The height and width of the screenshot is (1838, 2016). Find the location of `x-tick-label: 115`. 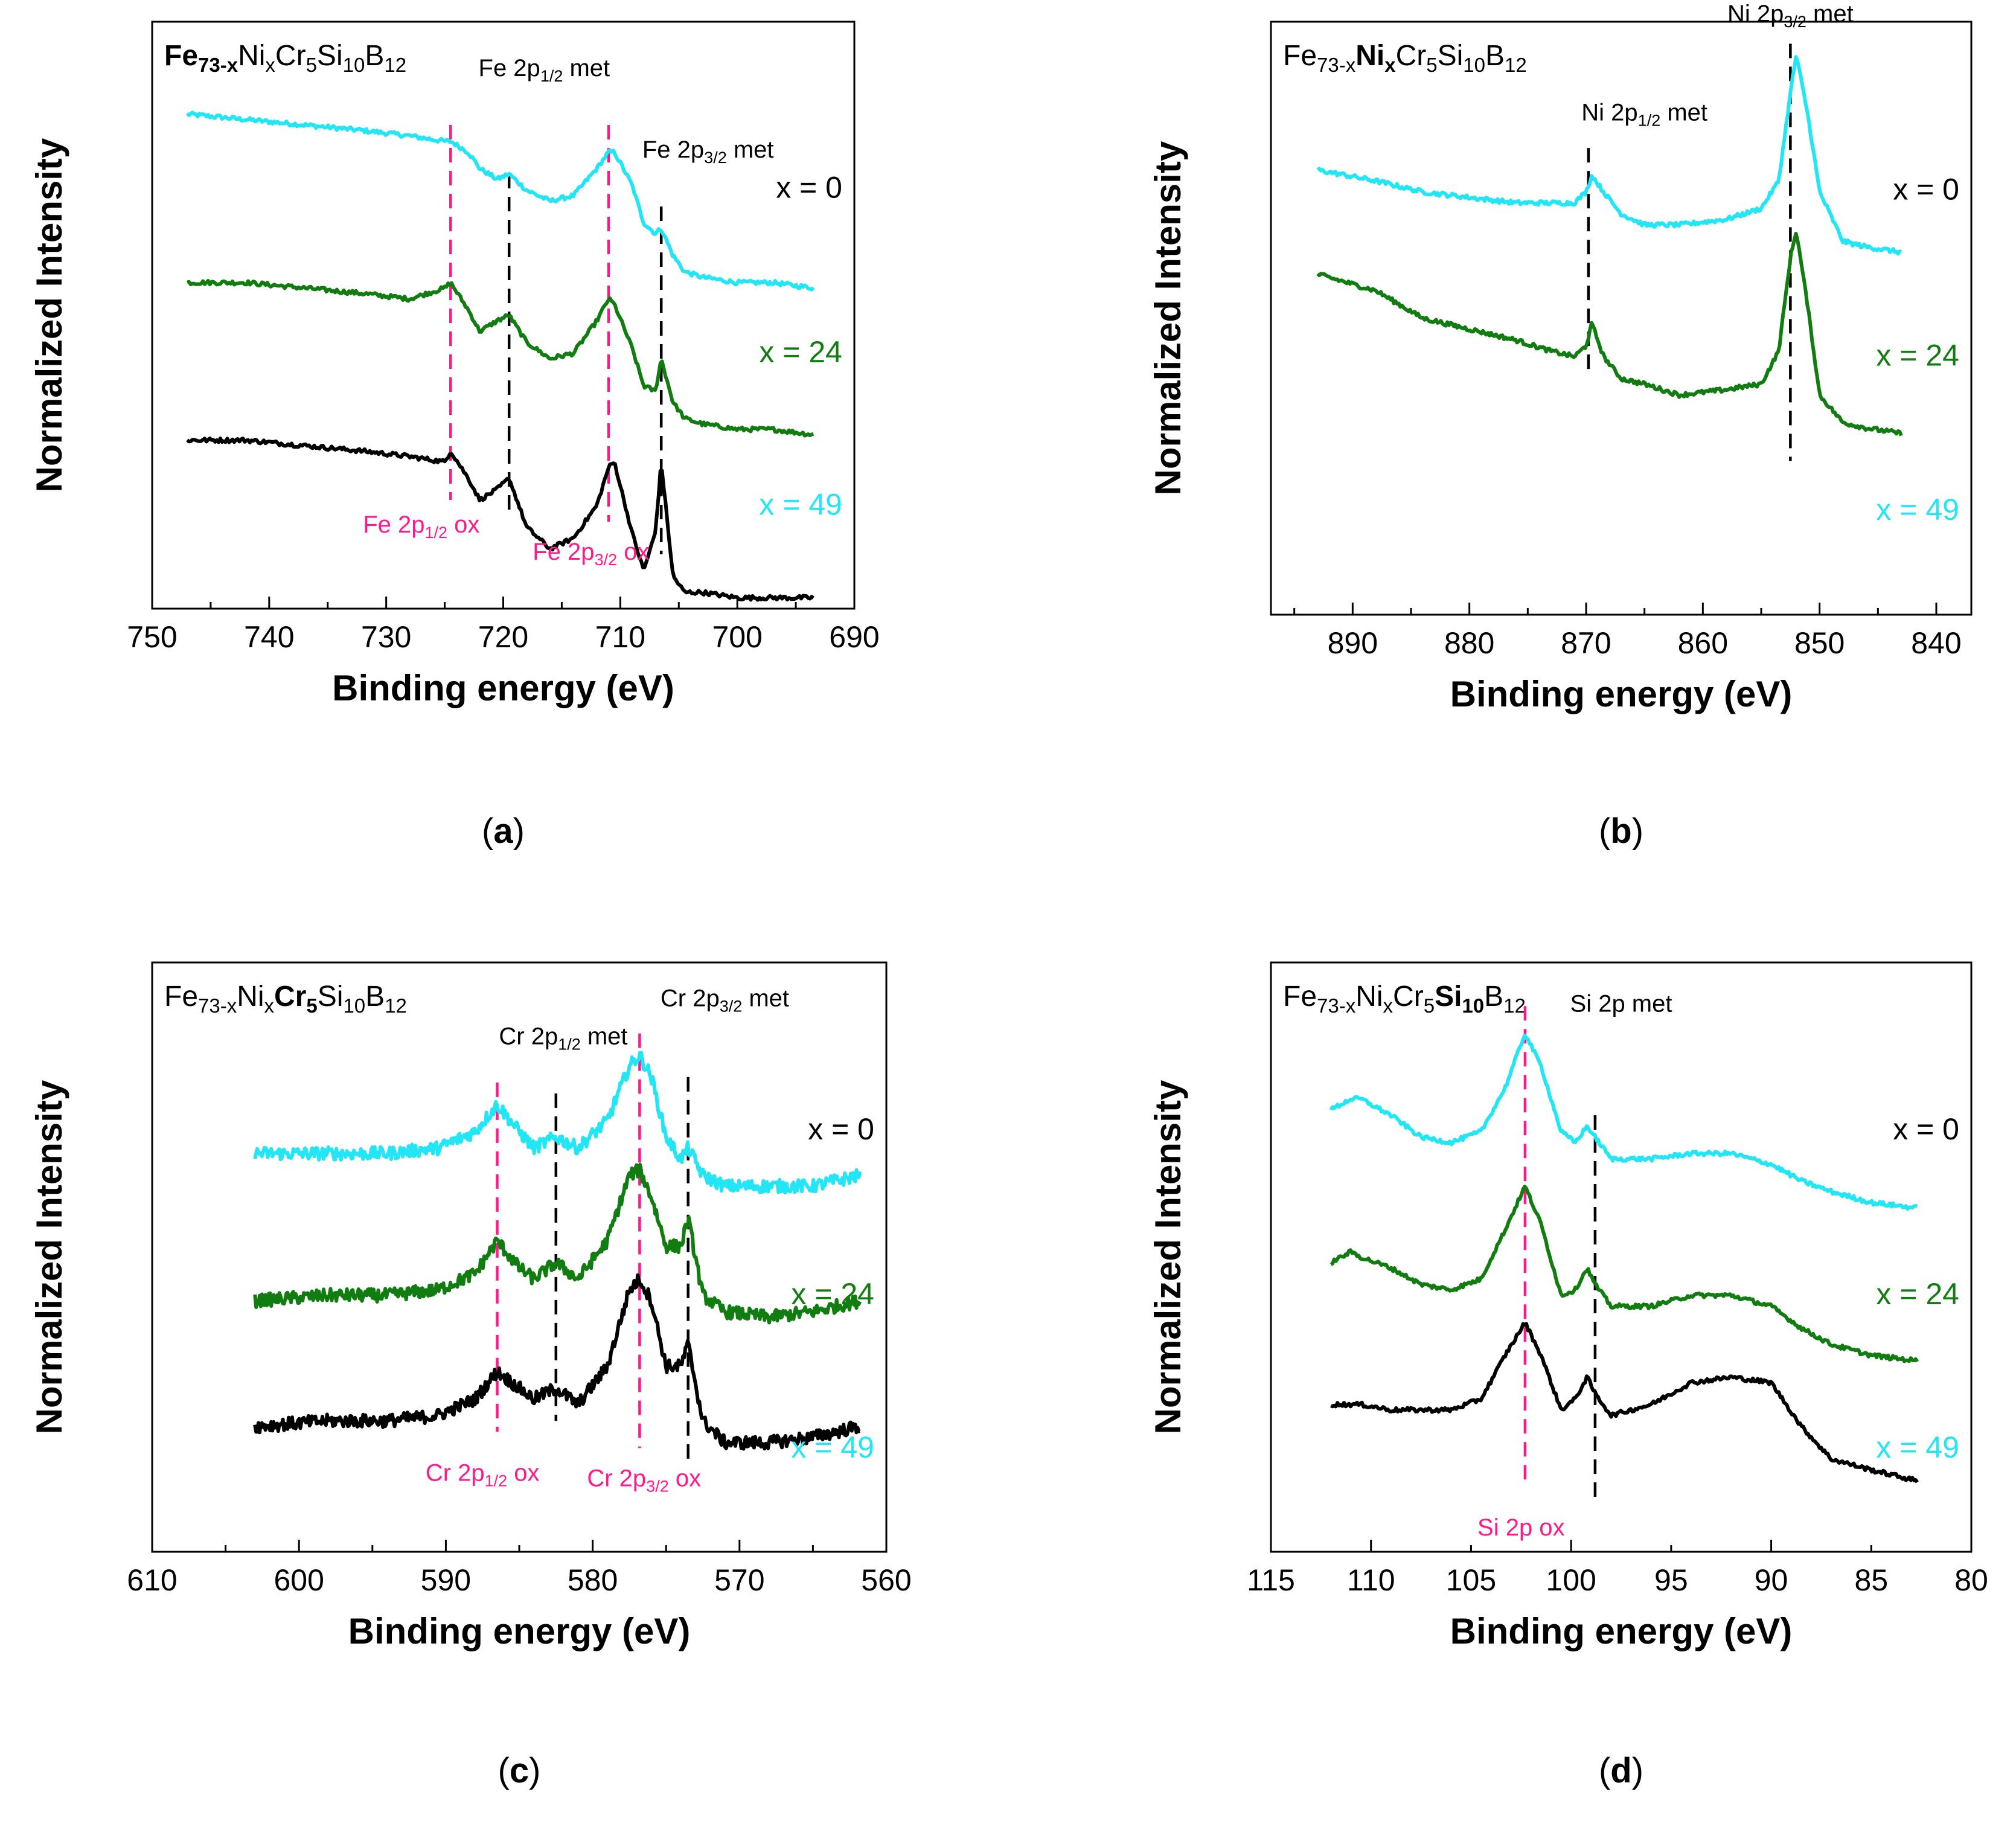

x-tick-label: 115 is located at coordinates (1271, 1580).